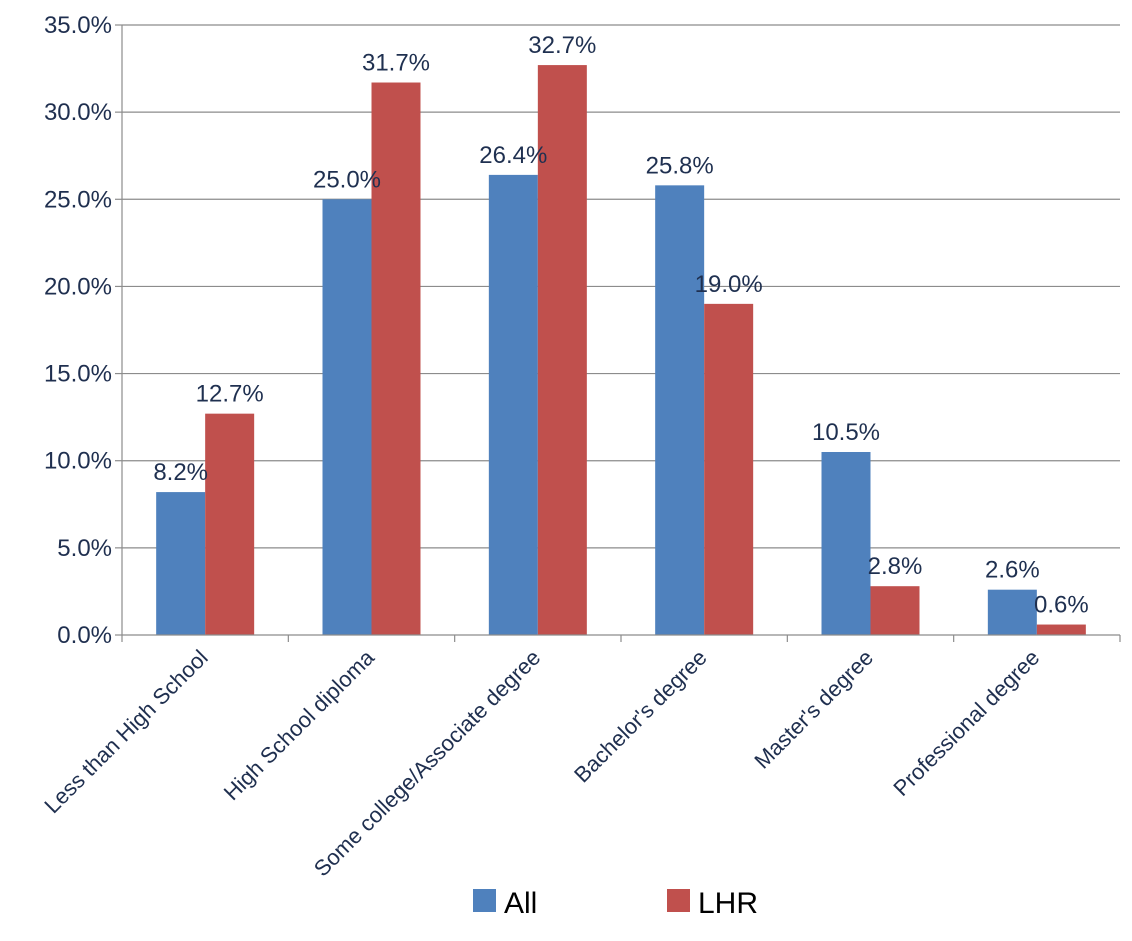 This screenshot has height=941, width=1132. I want to click on y-tick-label: 30.0%, so click(78, 112).